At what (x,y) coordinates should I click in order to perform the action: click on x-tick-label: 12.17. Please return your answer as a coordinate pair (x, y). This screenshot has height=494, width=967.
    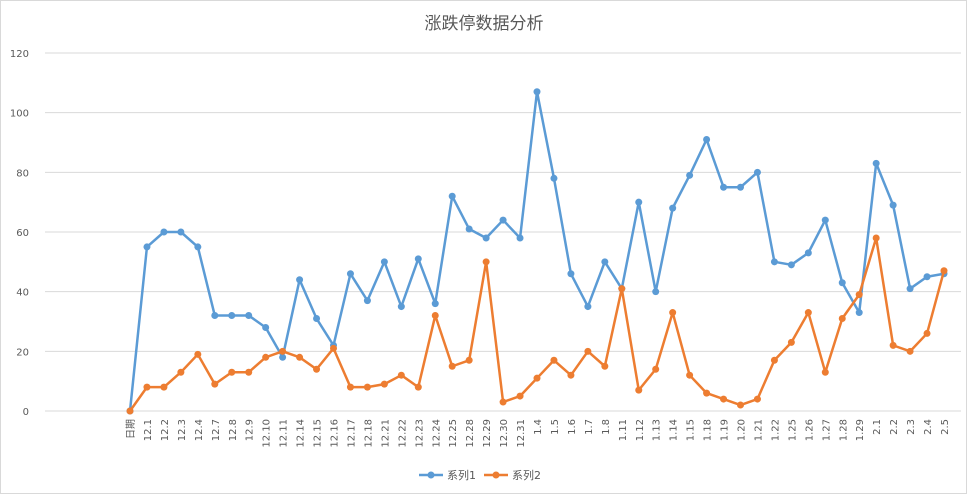
    Looking at the image, I should click on (351, 433).